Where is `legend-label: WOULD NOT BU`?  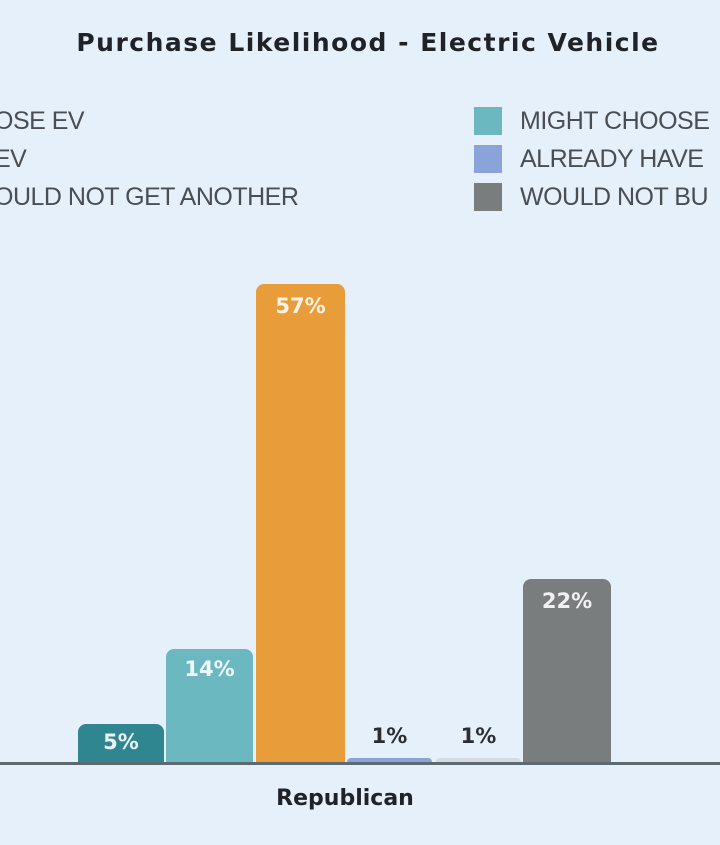 legend-label: WOULD NOT BU is located at coordinates (614, 196).